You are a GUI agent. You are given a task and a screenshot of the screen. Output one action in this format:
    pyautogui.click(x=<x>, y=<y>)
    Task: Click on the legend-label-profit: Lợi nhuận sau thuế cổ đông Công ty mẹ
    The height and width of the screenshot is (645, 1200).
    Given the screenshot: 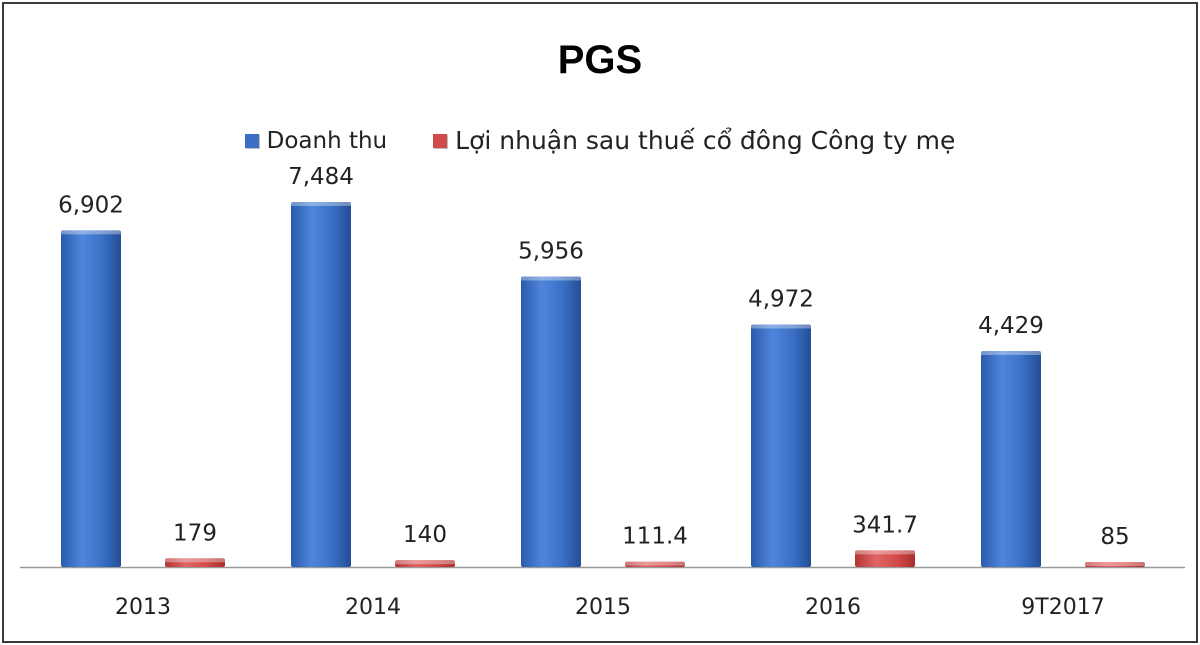 What is the action you would take?
    pyautogui.click(x=705, y=140)
    